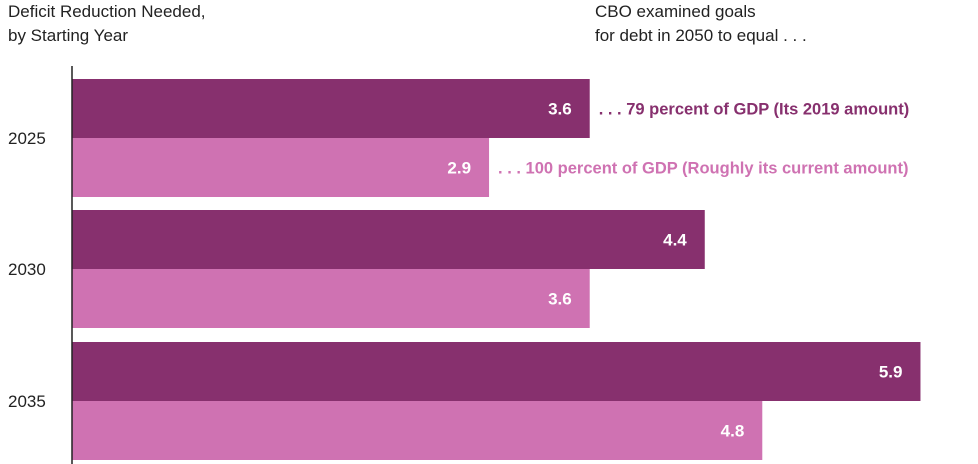 This screenshot has width=978, height=464. Describe the element at coordinates (675, 240) in the screenshot. I see `data-label-2030-series-1: 4.4` at that location.